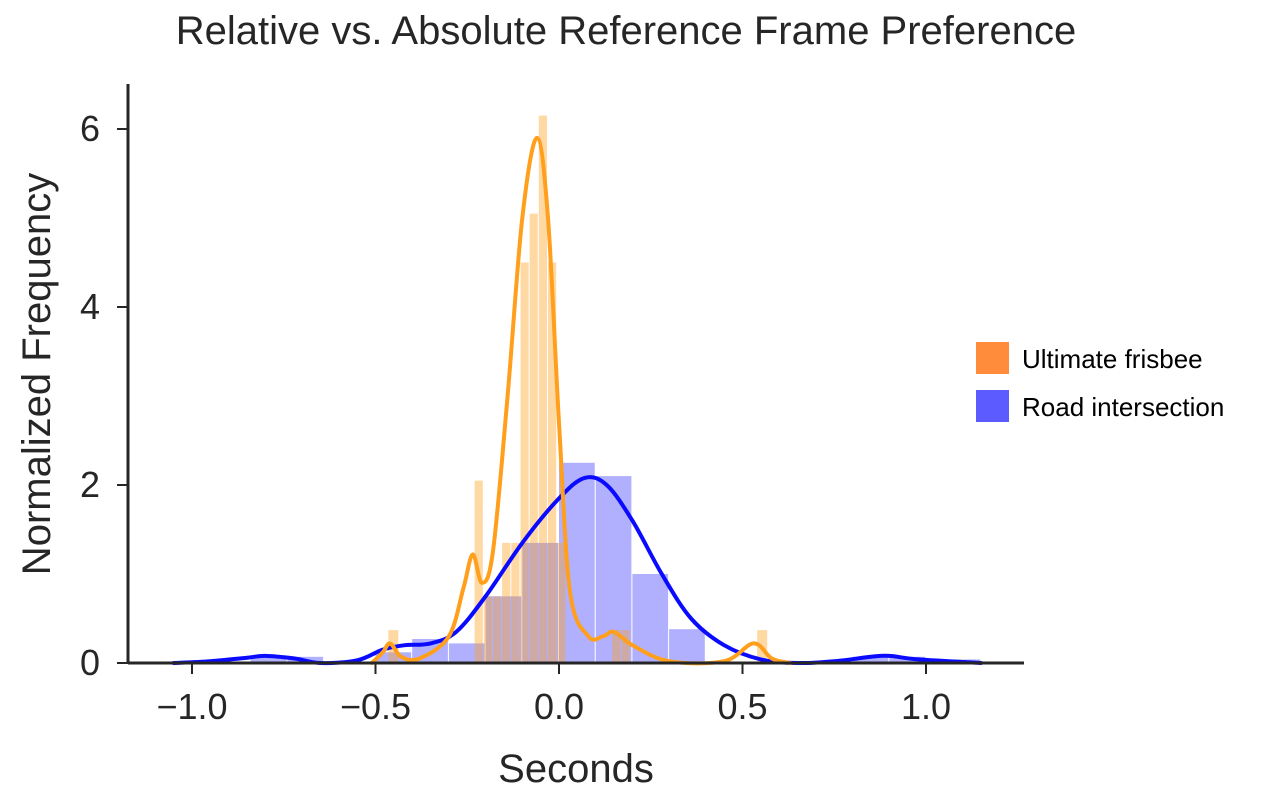  Describe the element at coordinates (1112, 359) in the screenshot. I see `legend-label-ultimate-frisbee: Ultimate frisbee` at that location.